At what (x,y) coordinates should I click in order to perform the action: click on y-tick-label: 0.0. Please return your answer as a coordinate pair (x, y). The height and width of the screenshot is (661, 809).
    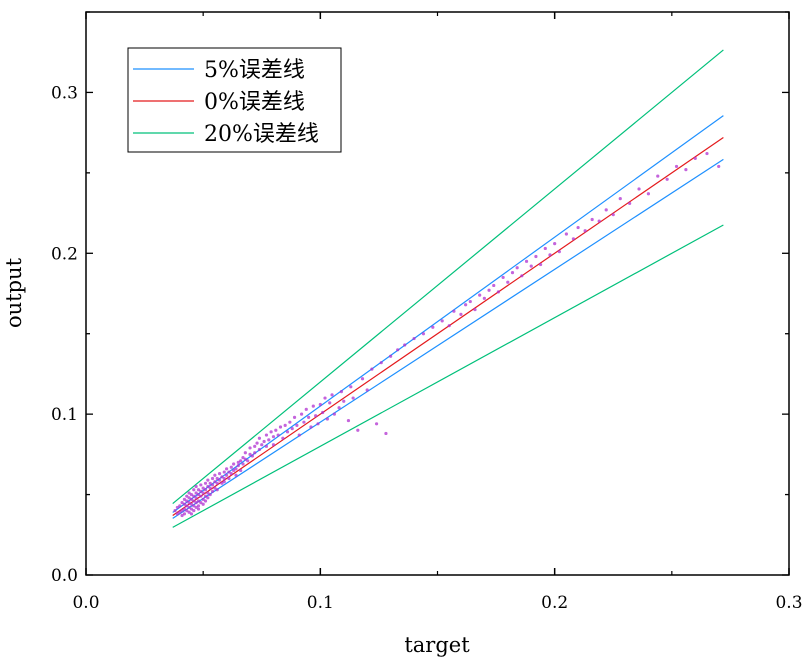
    Looking at the image, I should click on (64, 576).